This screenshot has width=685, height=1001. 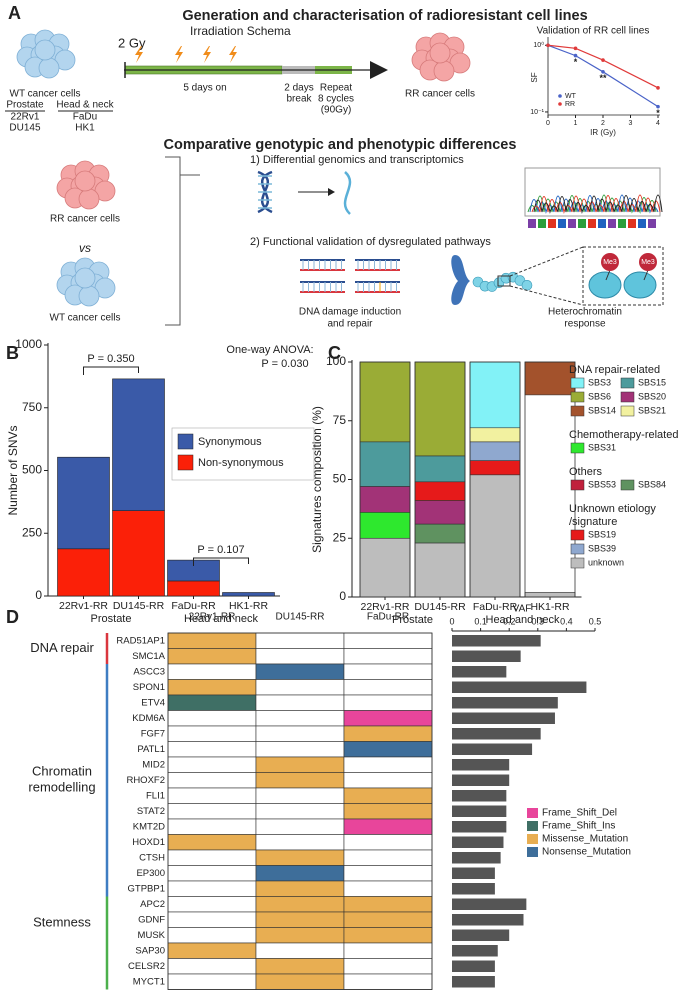 I want to click on cell-line: HK1, so click(x=85, y=128).